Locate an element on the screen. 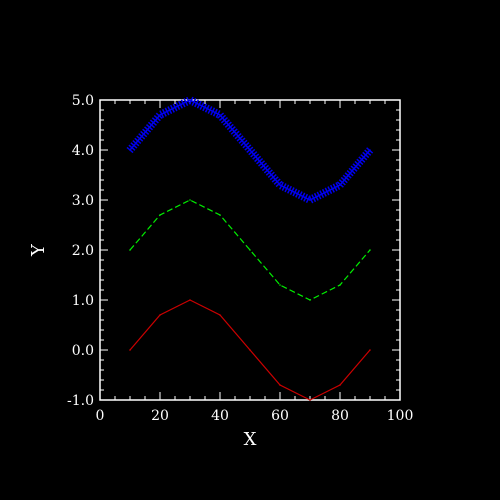 Image resolution: width=500 pixels, height=500 pixels. x-axis-label: X is located at coordinates (250, 439).